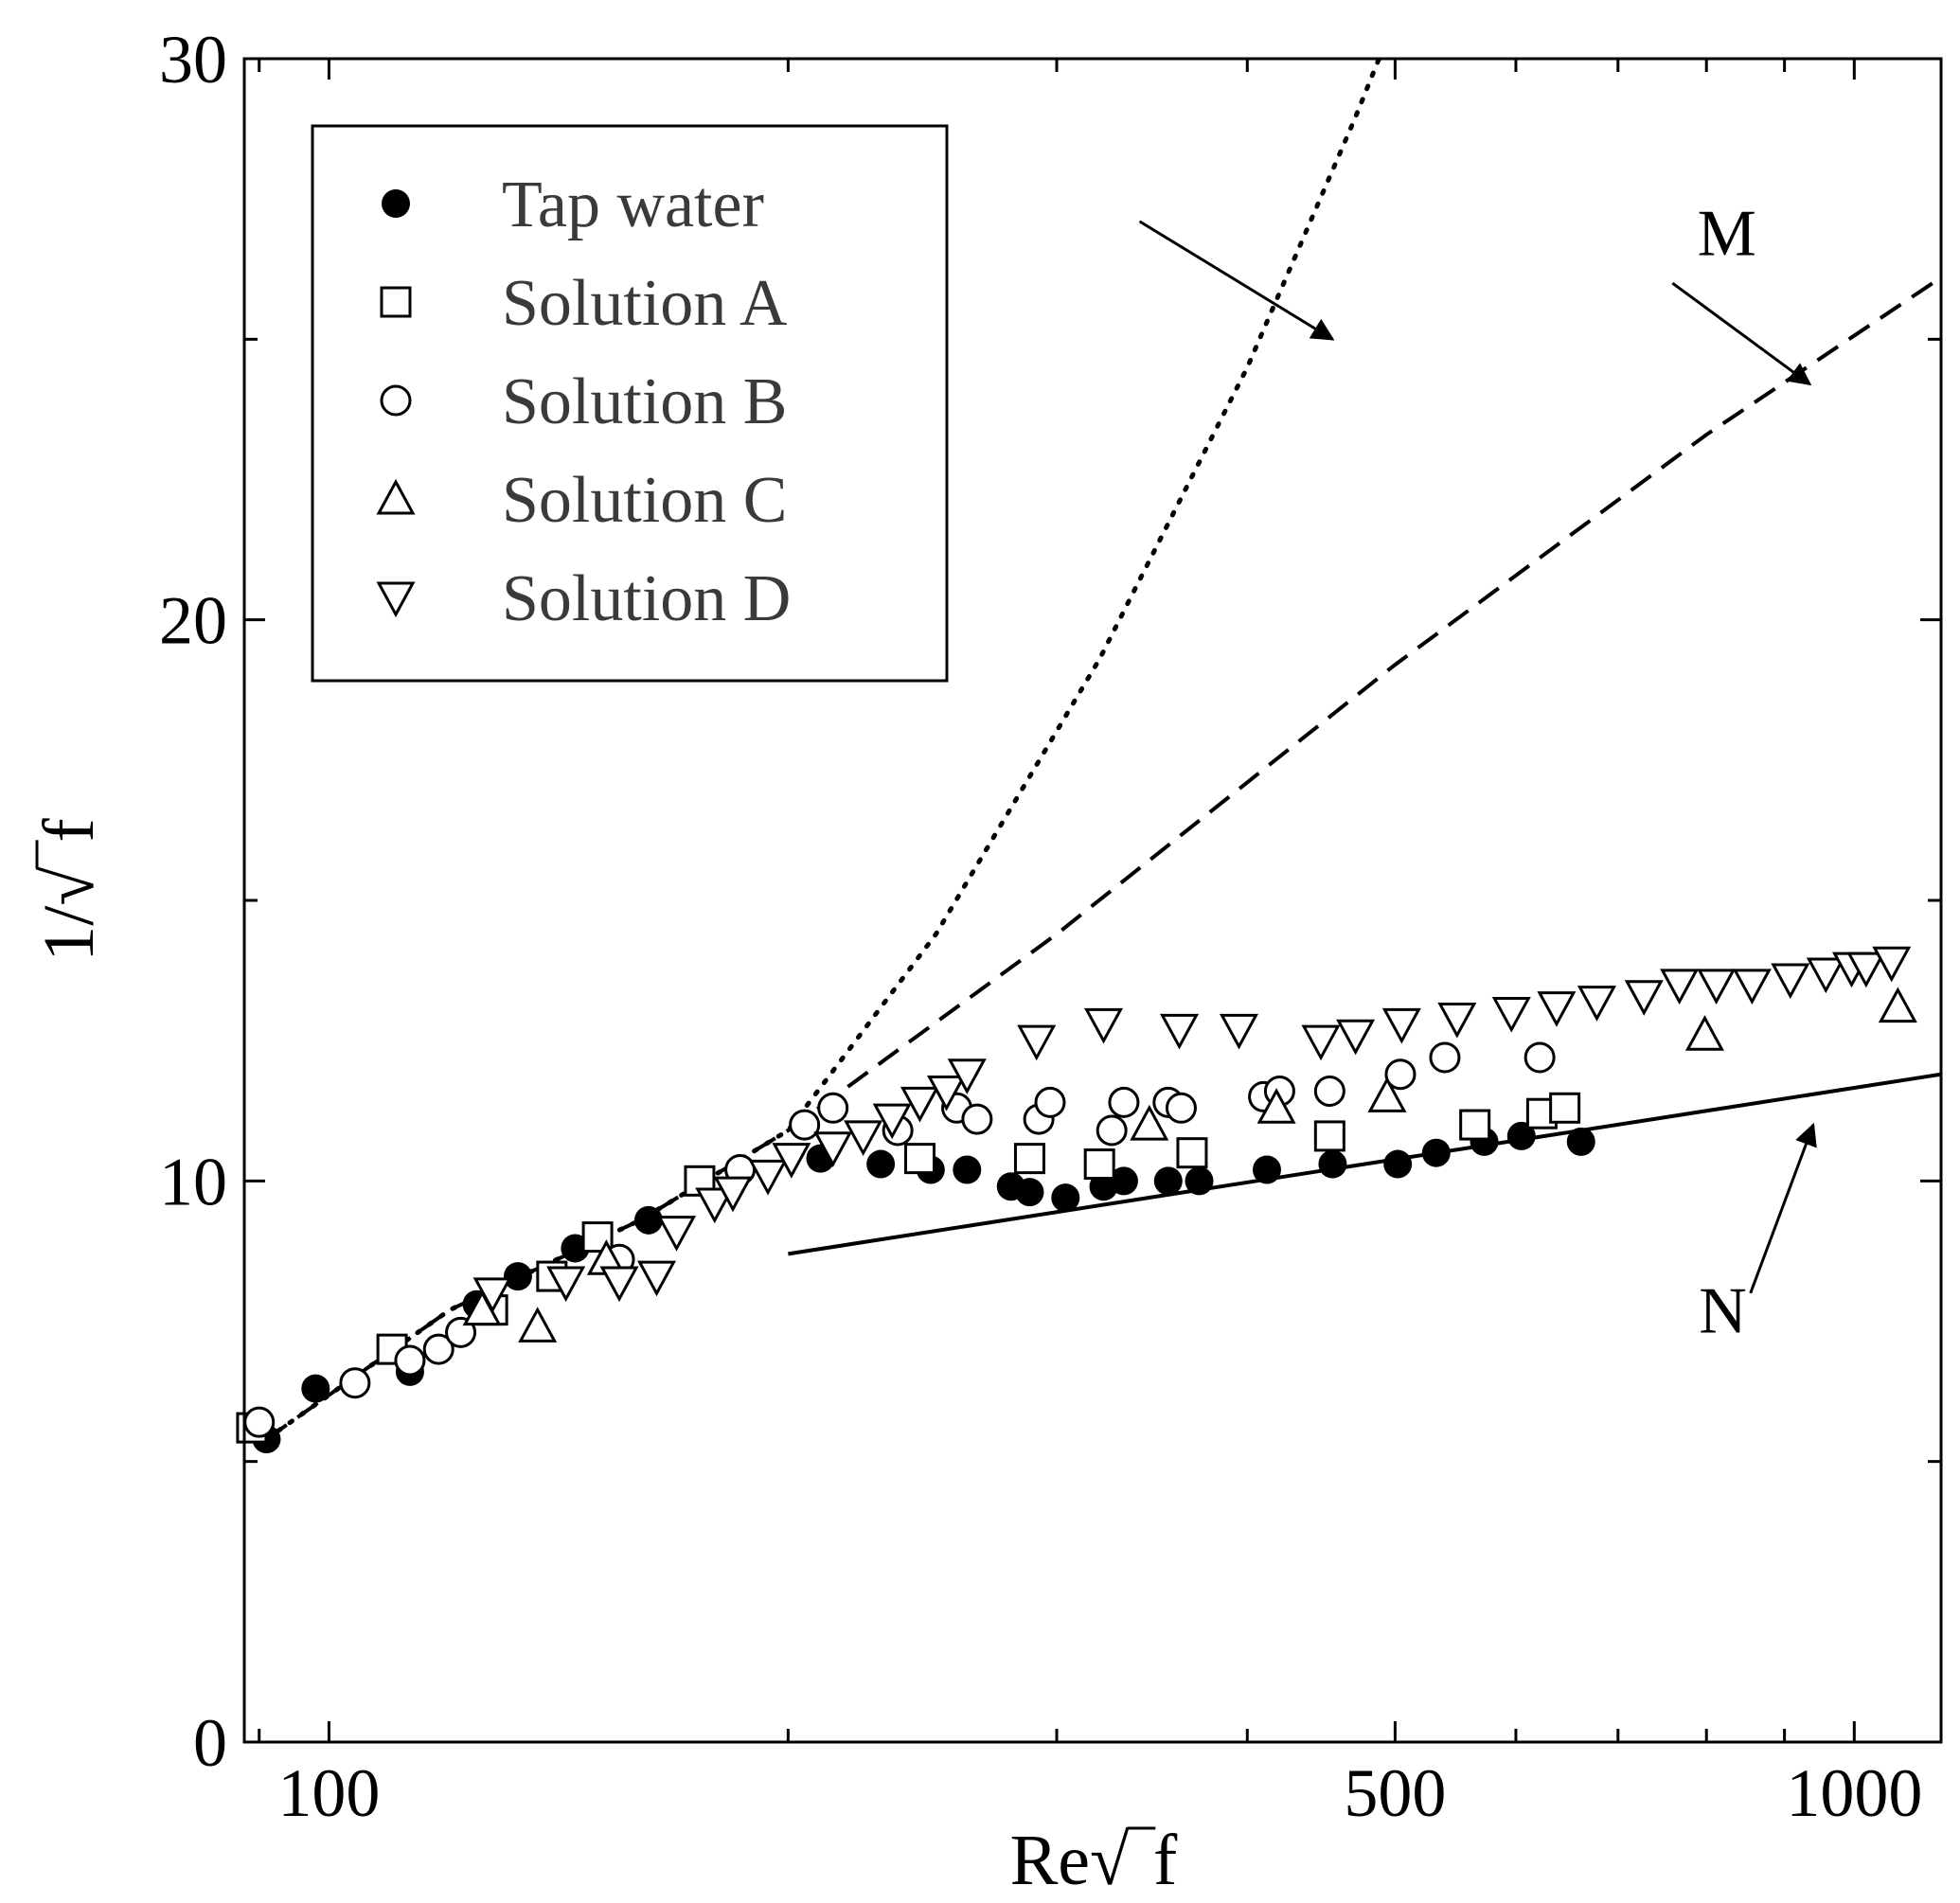 The width and height of the screenshot is (1960, 1903). What do you see at coordinates (1395, 1793) in the screenshot?
I see `x-tick-label: 500` at bounding box center [1395, 1793].